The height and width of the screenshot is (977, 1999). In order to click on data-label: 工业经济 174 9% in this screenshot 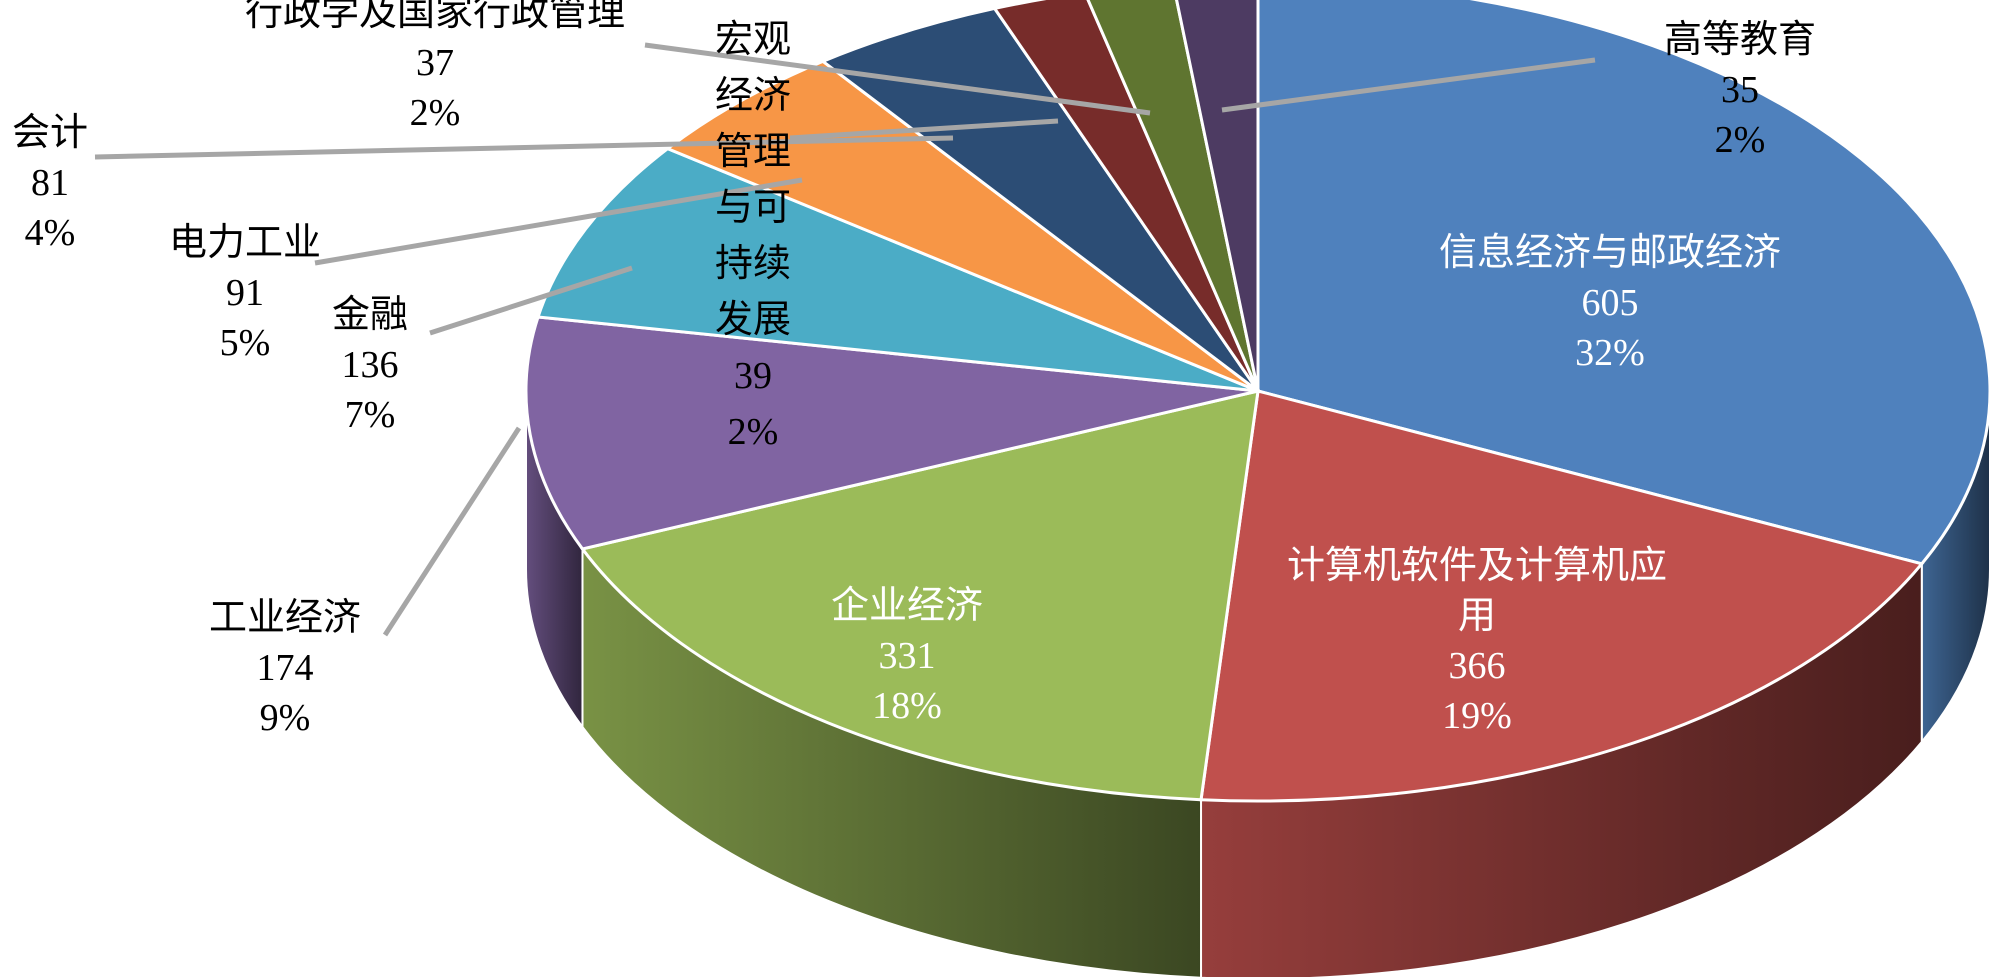, I will do `click(285, 668)`.